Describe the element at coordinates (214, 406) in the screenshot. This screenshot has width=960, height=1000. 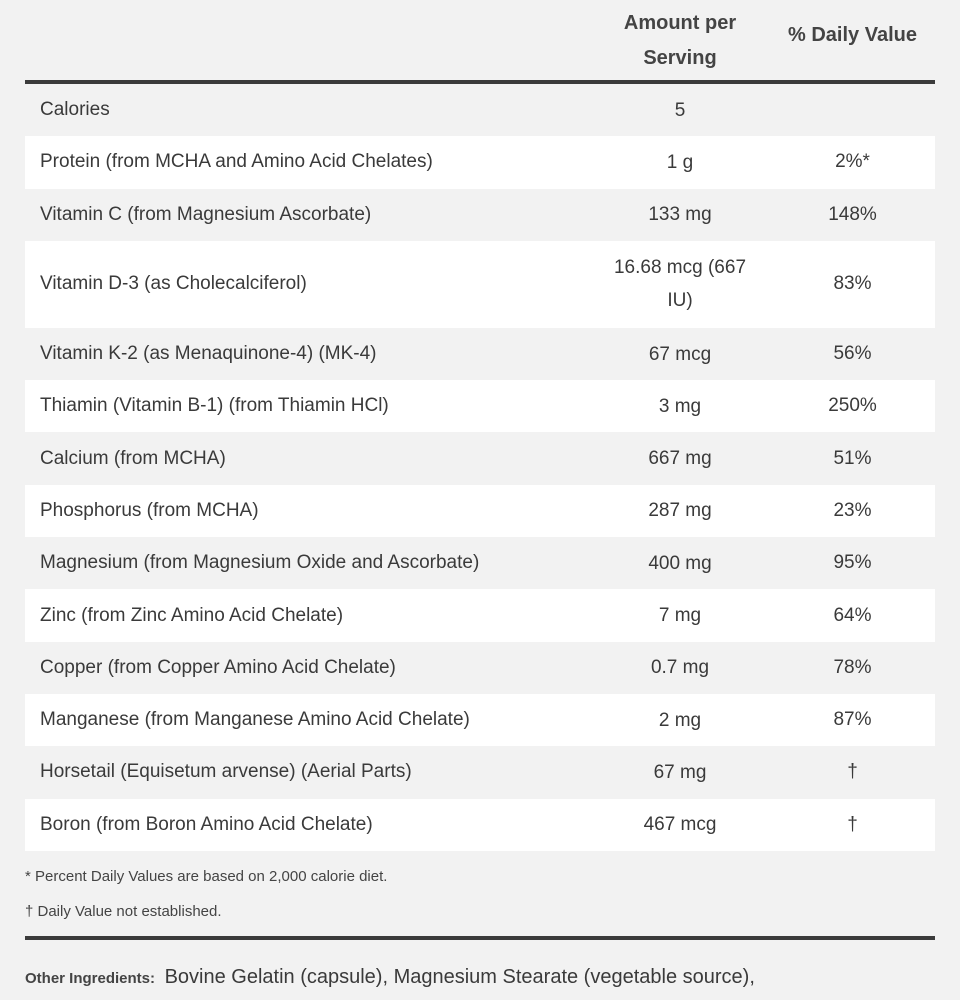
I see `nutrient-name: Thiamin (Vitamin B-1) (from Thiamin HCl)` at that location.